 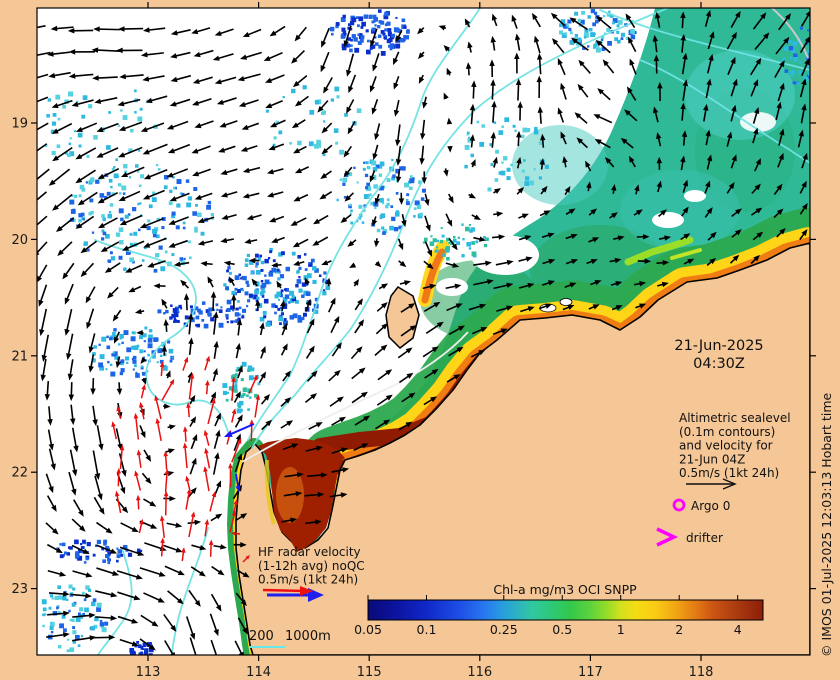 What do you see at coordinates (368, 629) in the screenshot?
I see `svg-text: 0.05` at bounding box center [368, 629].